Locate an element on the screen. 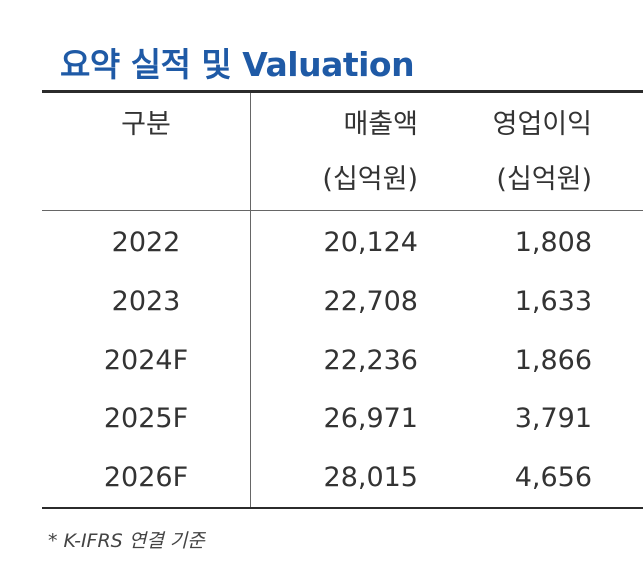  row-year: 2024F is located at coordinates (146, 360).